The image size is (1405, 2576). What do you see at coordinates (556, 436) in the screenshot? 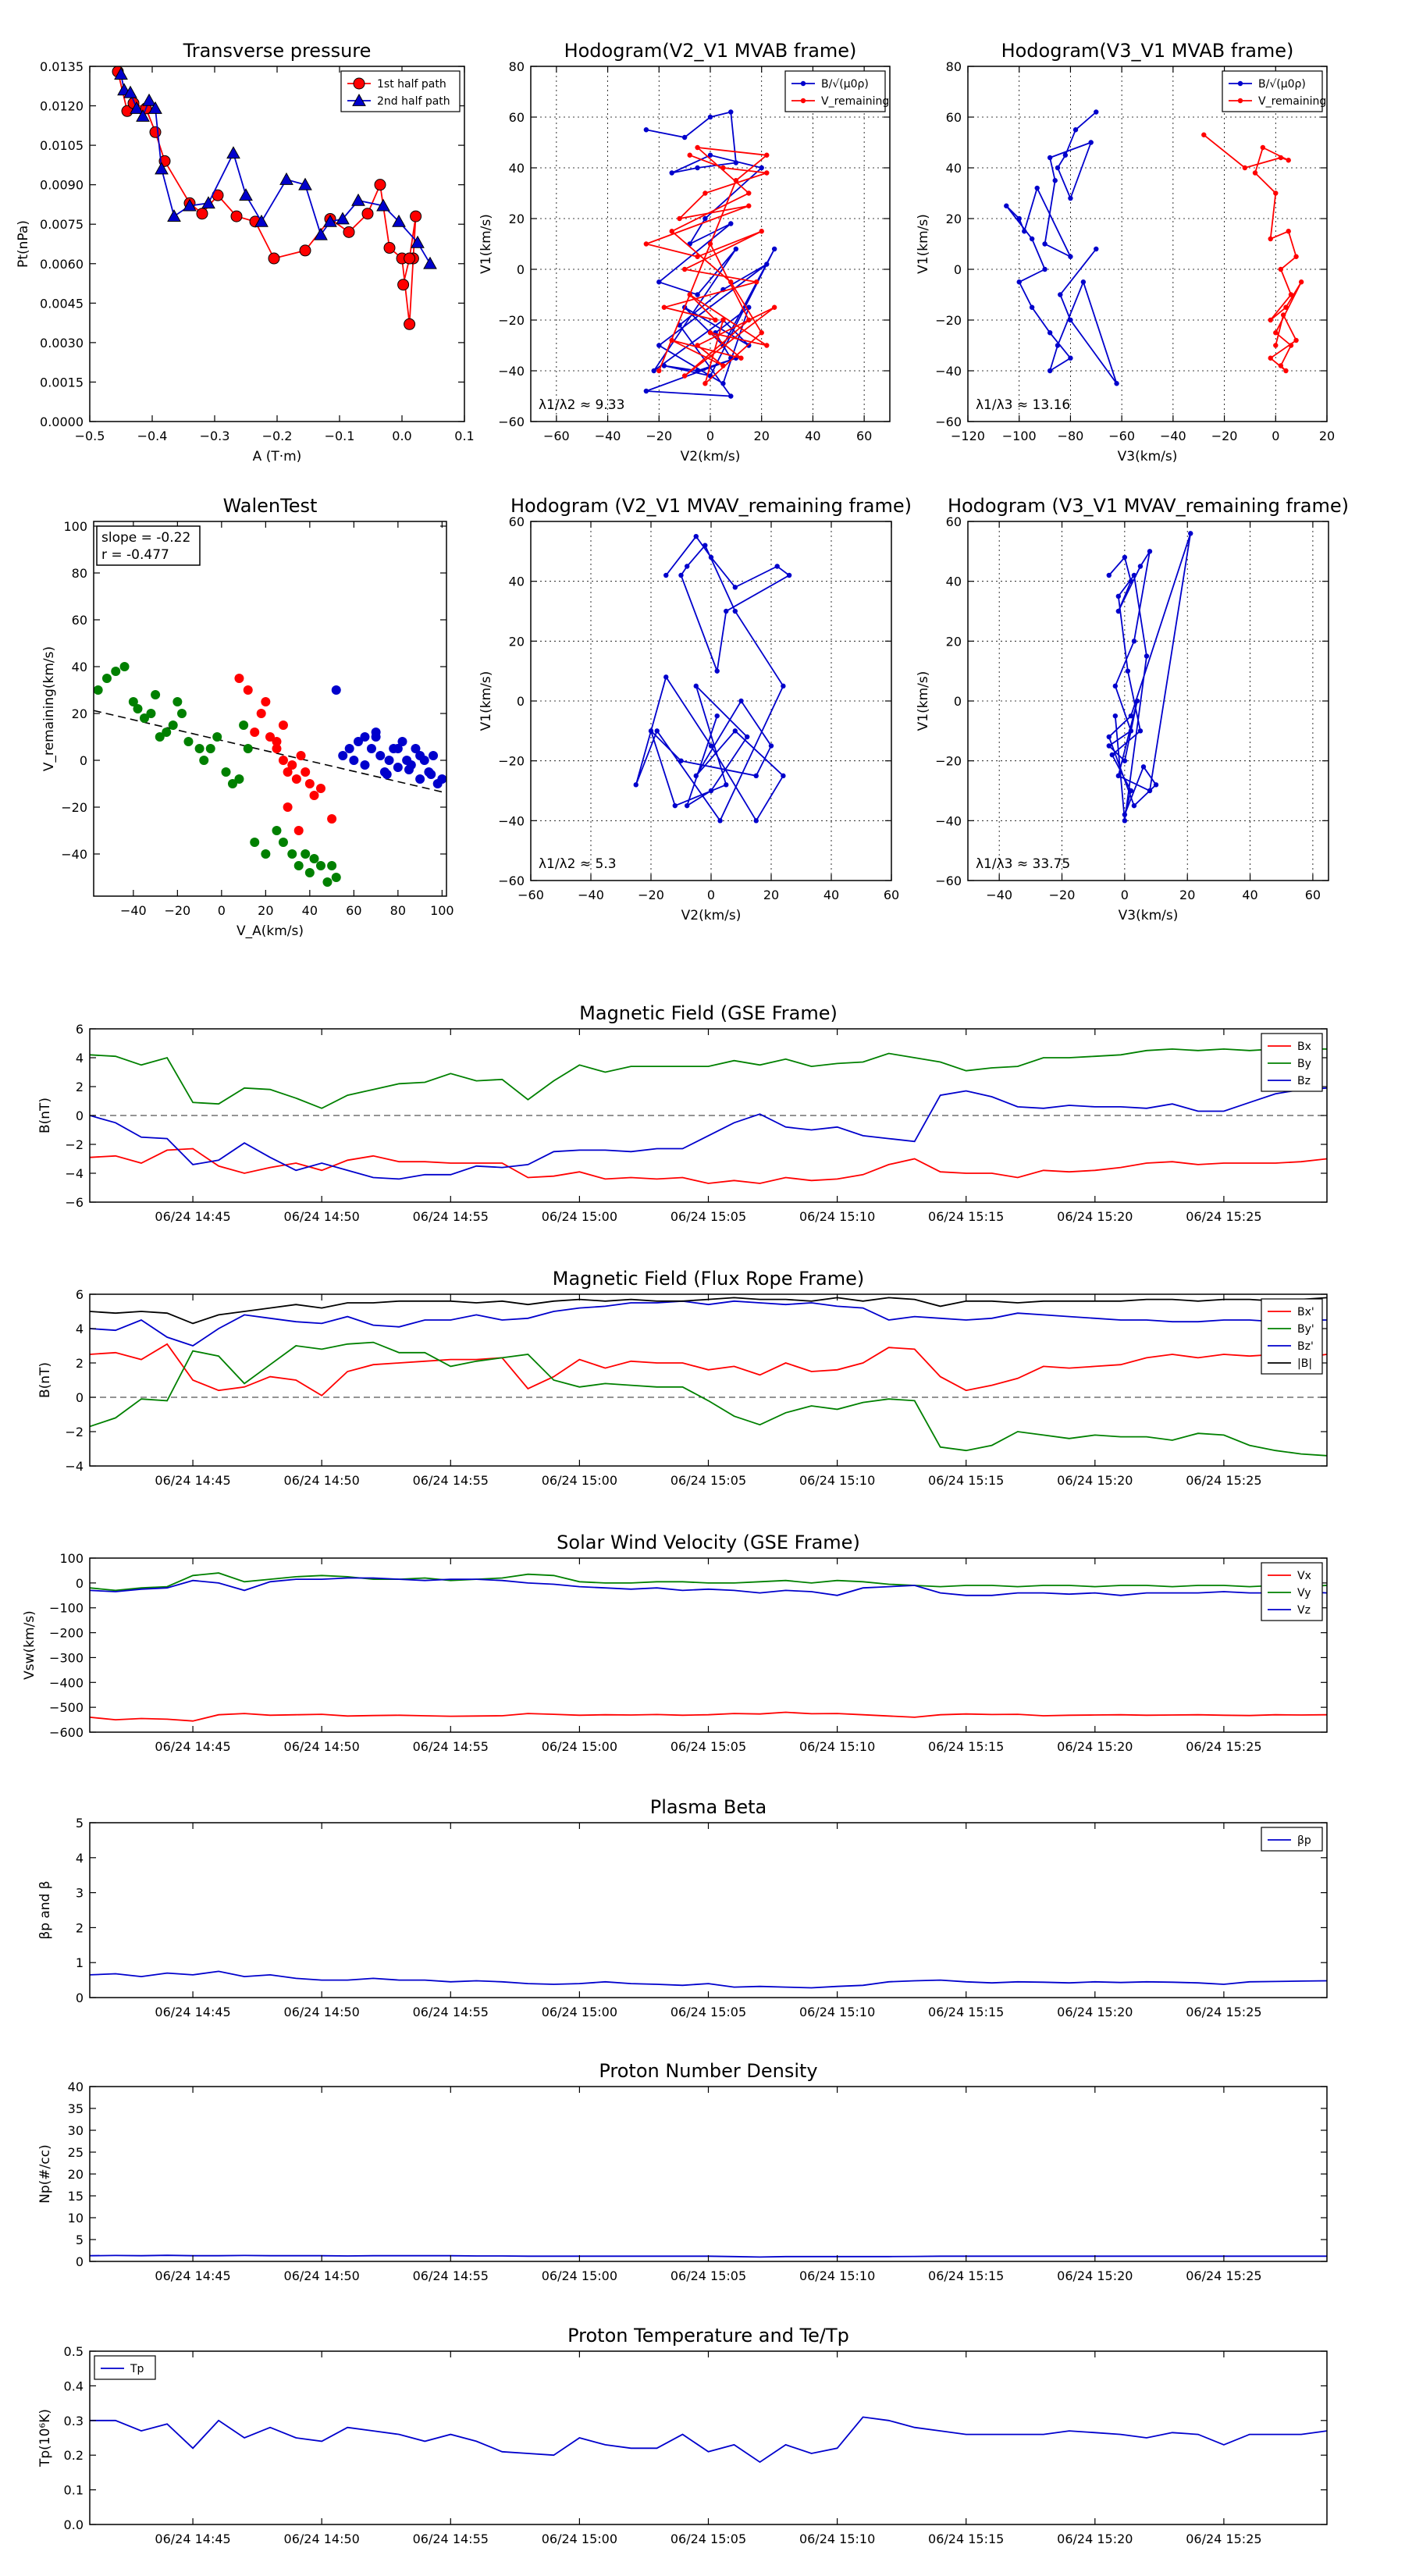
I see `x-tick-label: −60` at bounding box center [556, 436].